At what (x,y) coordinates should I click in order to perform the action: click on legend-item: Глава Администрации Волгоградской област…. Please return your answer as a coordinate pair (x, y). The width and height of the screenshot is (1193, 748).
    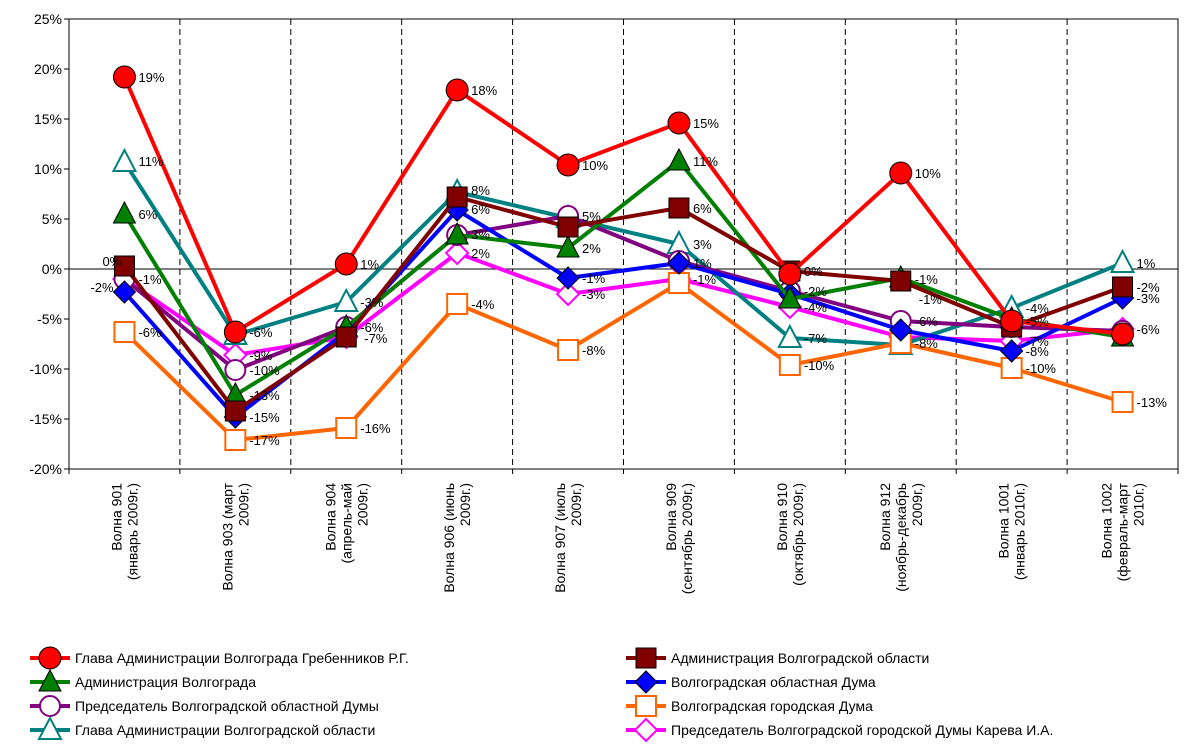
    Looking at the image, I should click on (202, 727).